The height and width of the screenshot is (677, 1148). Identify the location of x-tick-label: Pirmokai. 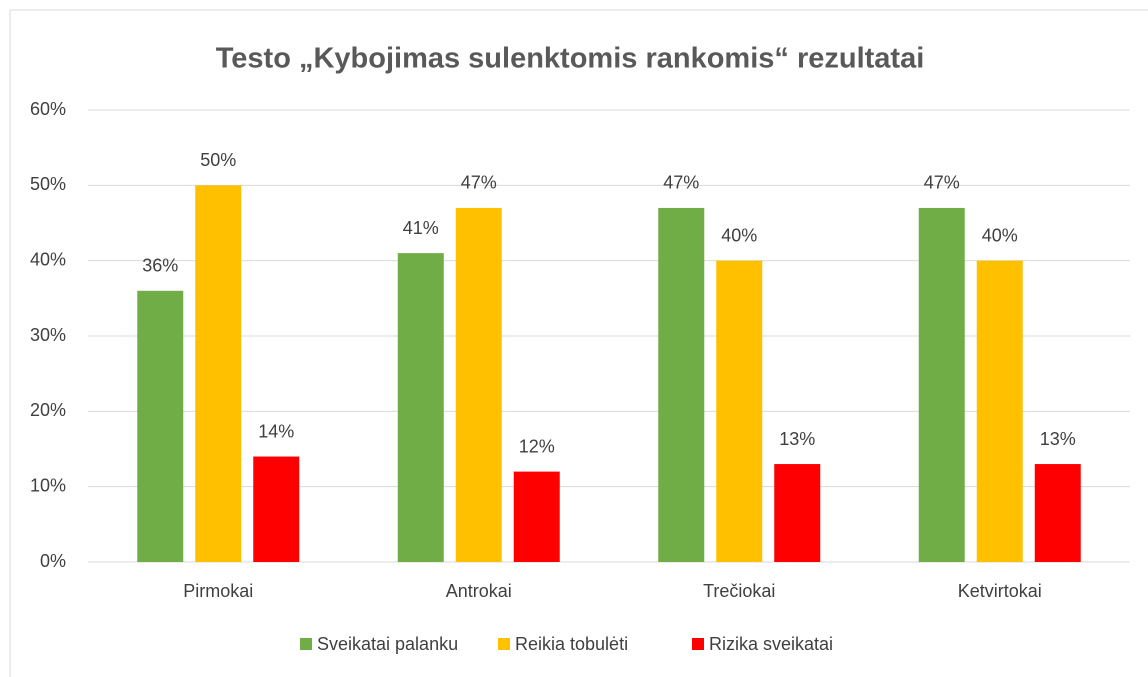
(218, 591).